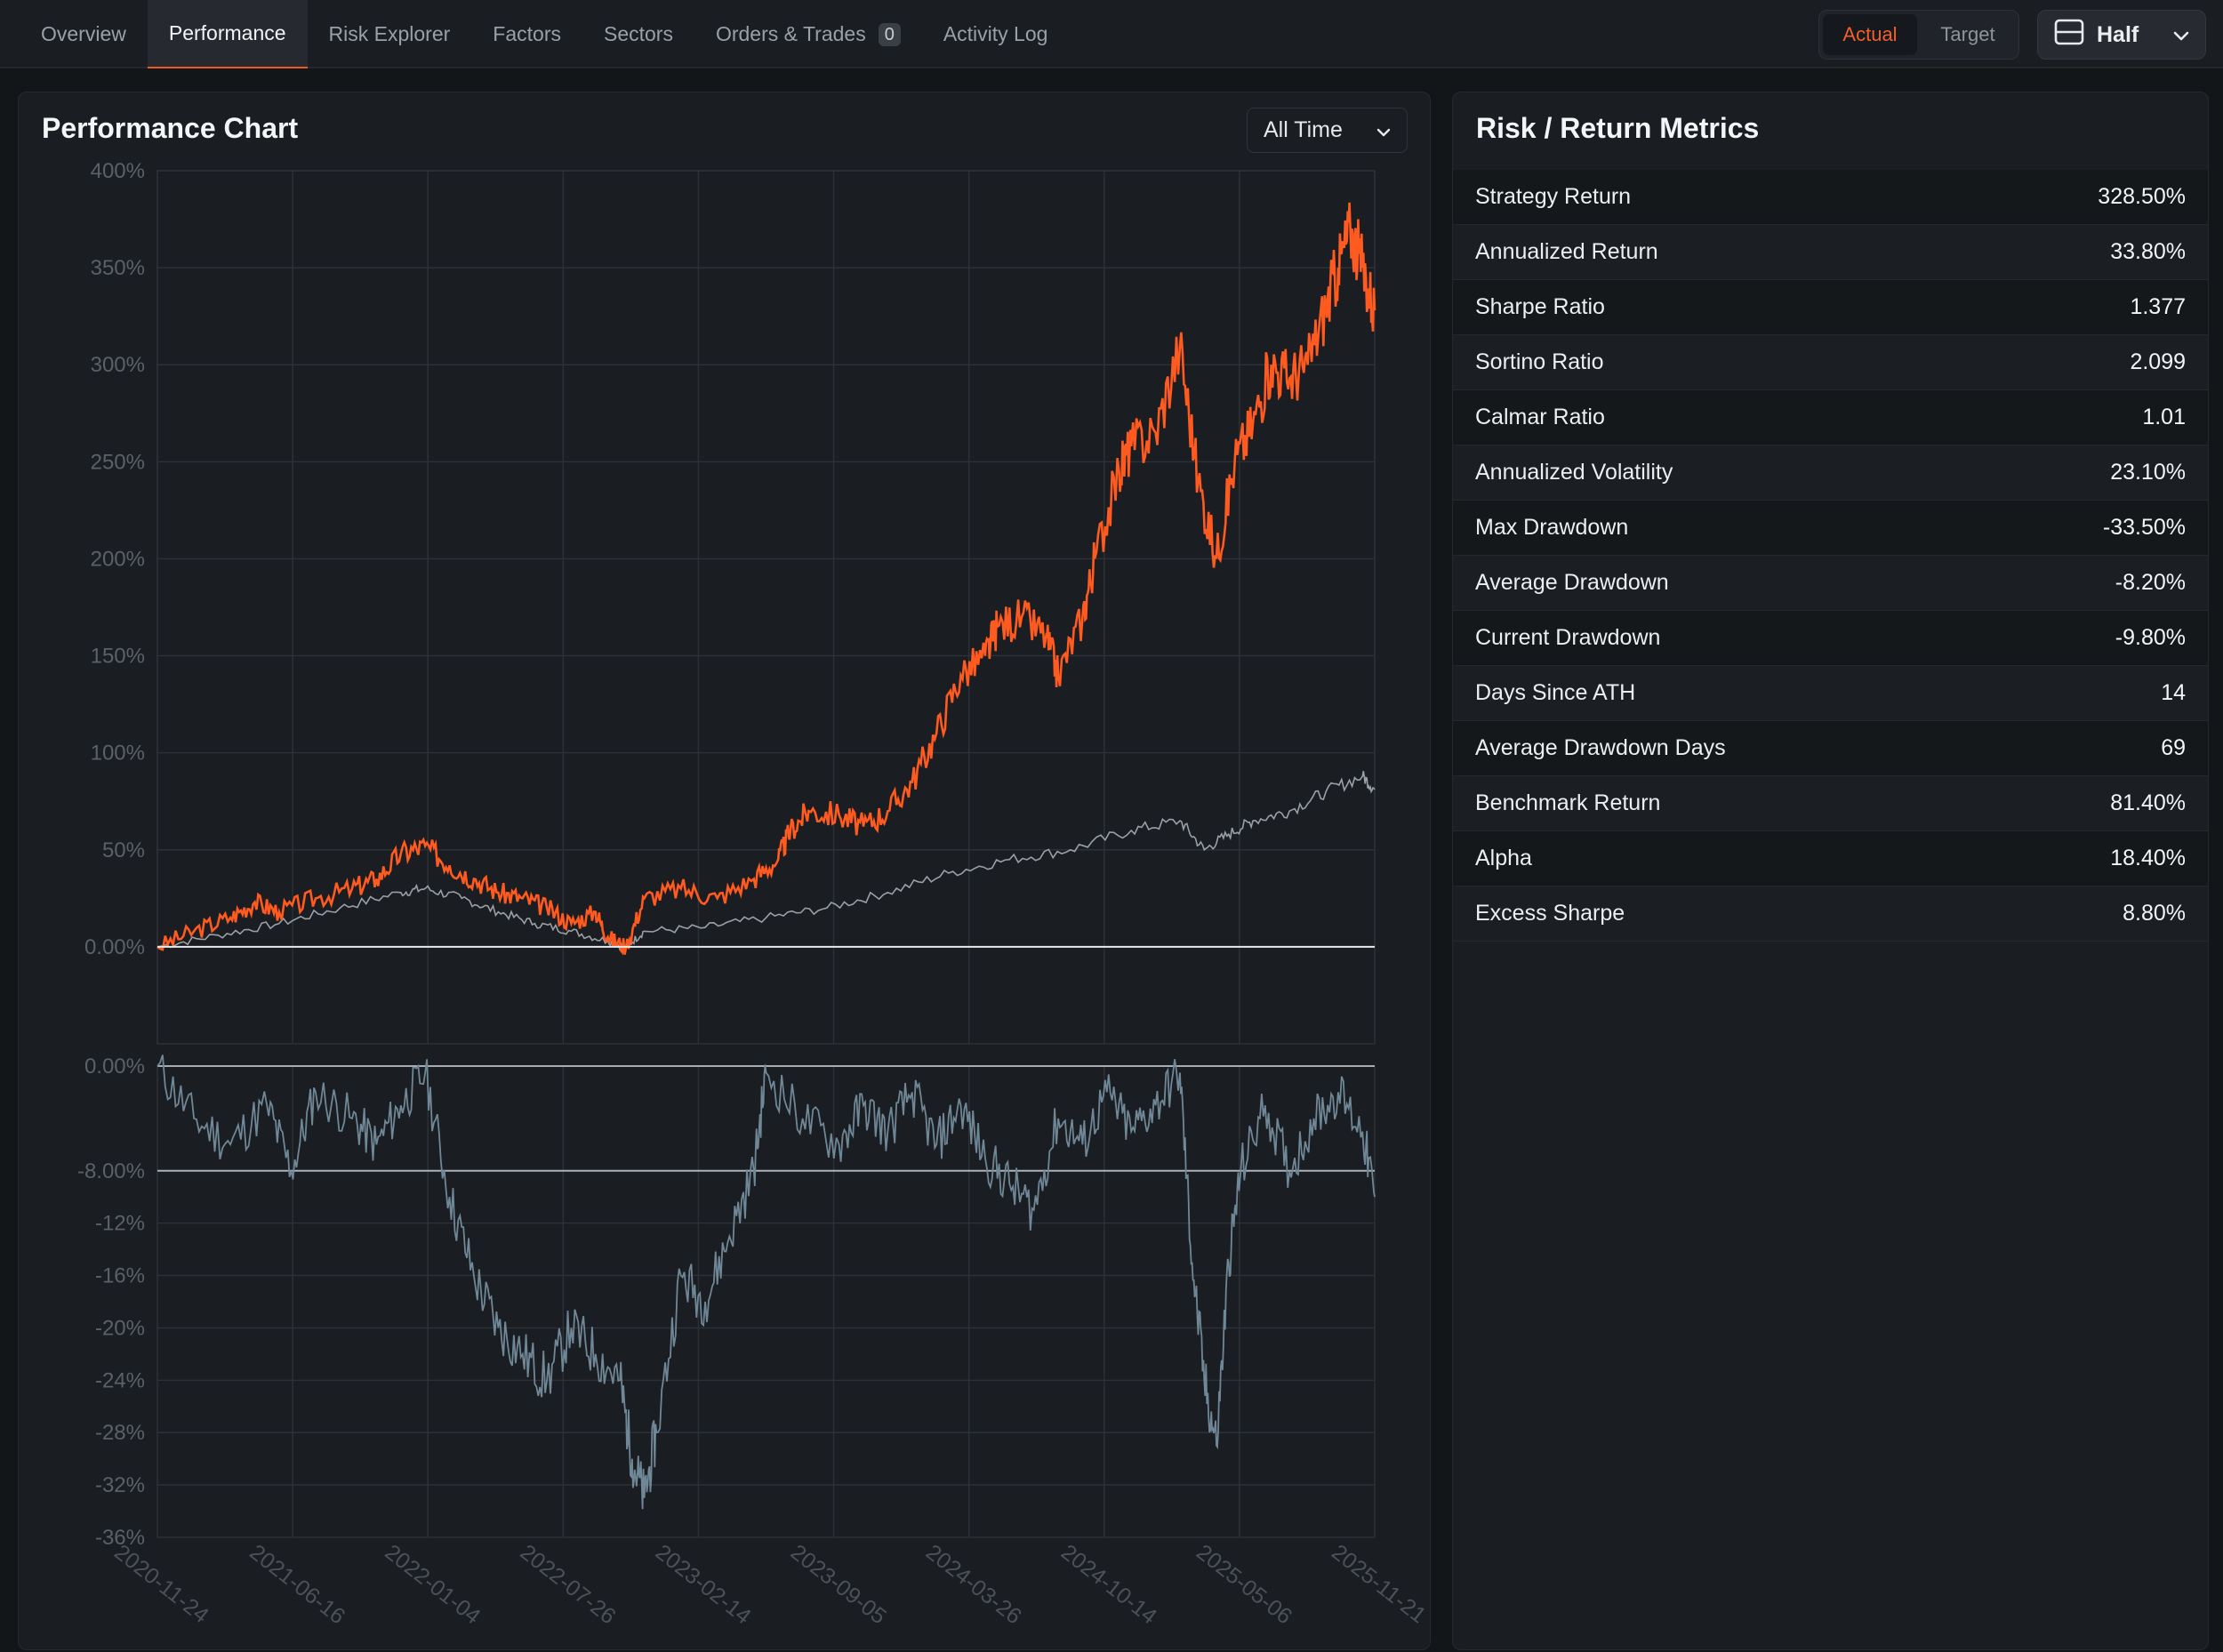 This screenshot has height=1652, width=2223. I want to click on layout-label: Half, so click(2118, 34).